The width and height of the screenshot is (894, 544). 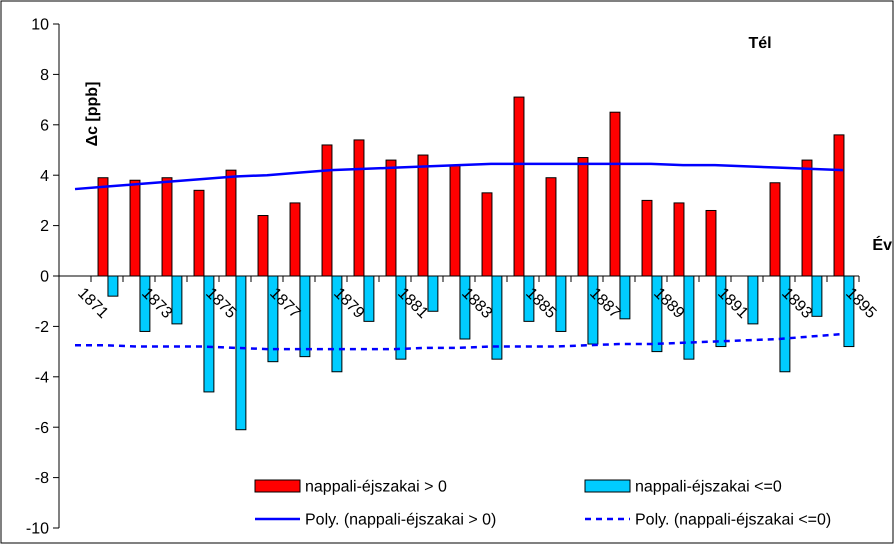 What do you see at coordinates (42, 428) in the screenshot?
I see `y-tick-label: -6` at bounding box center [42, 428].